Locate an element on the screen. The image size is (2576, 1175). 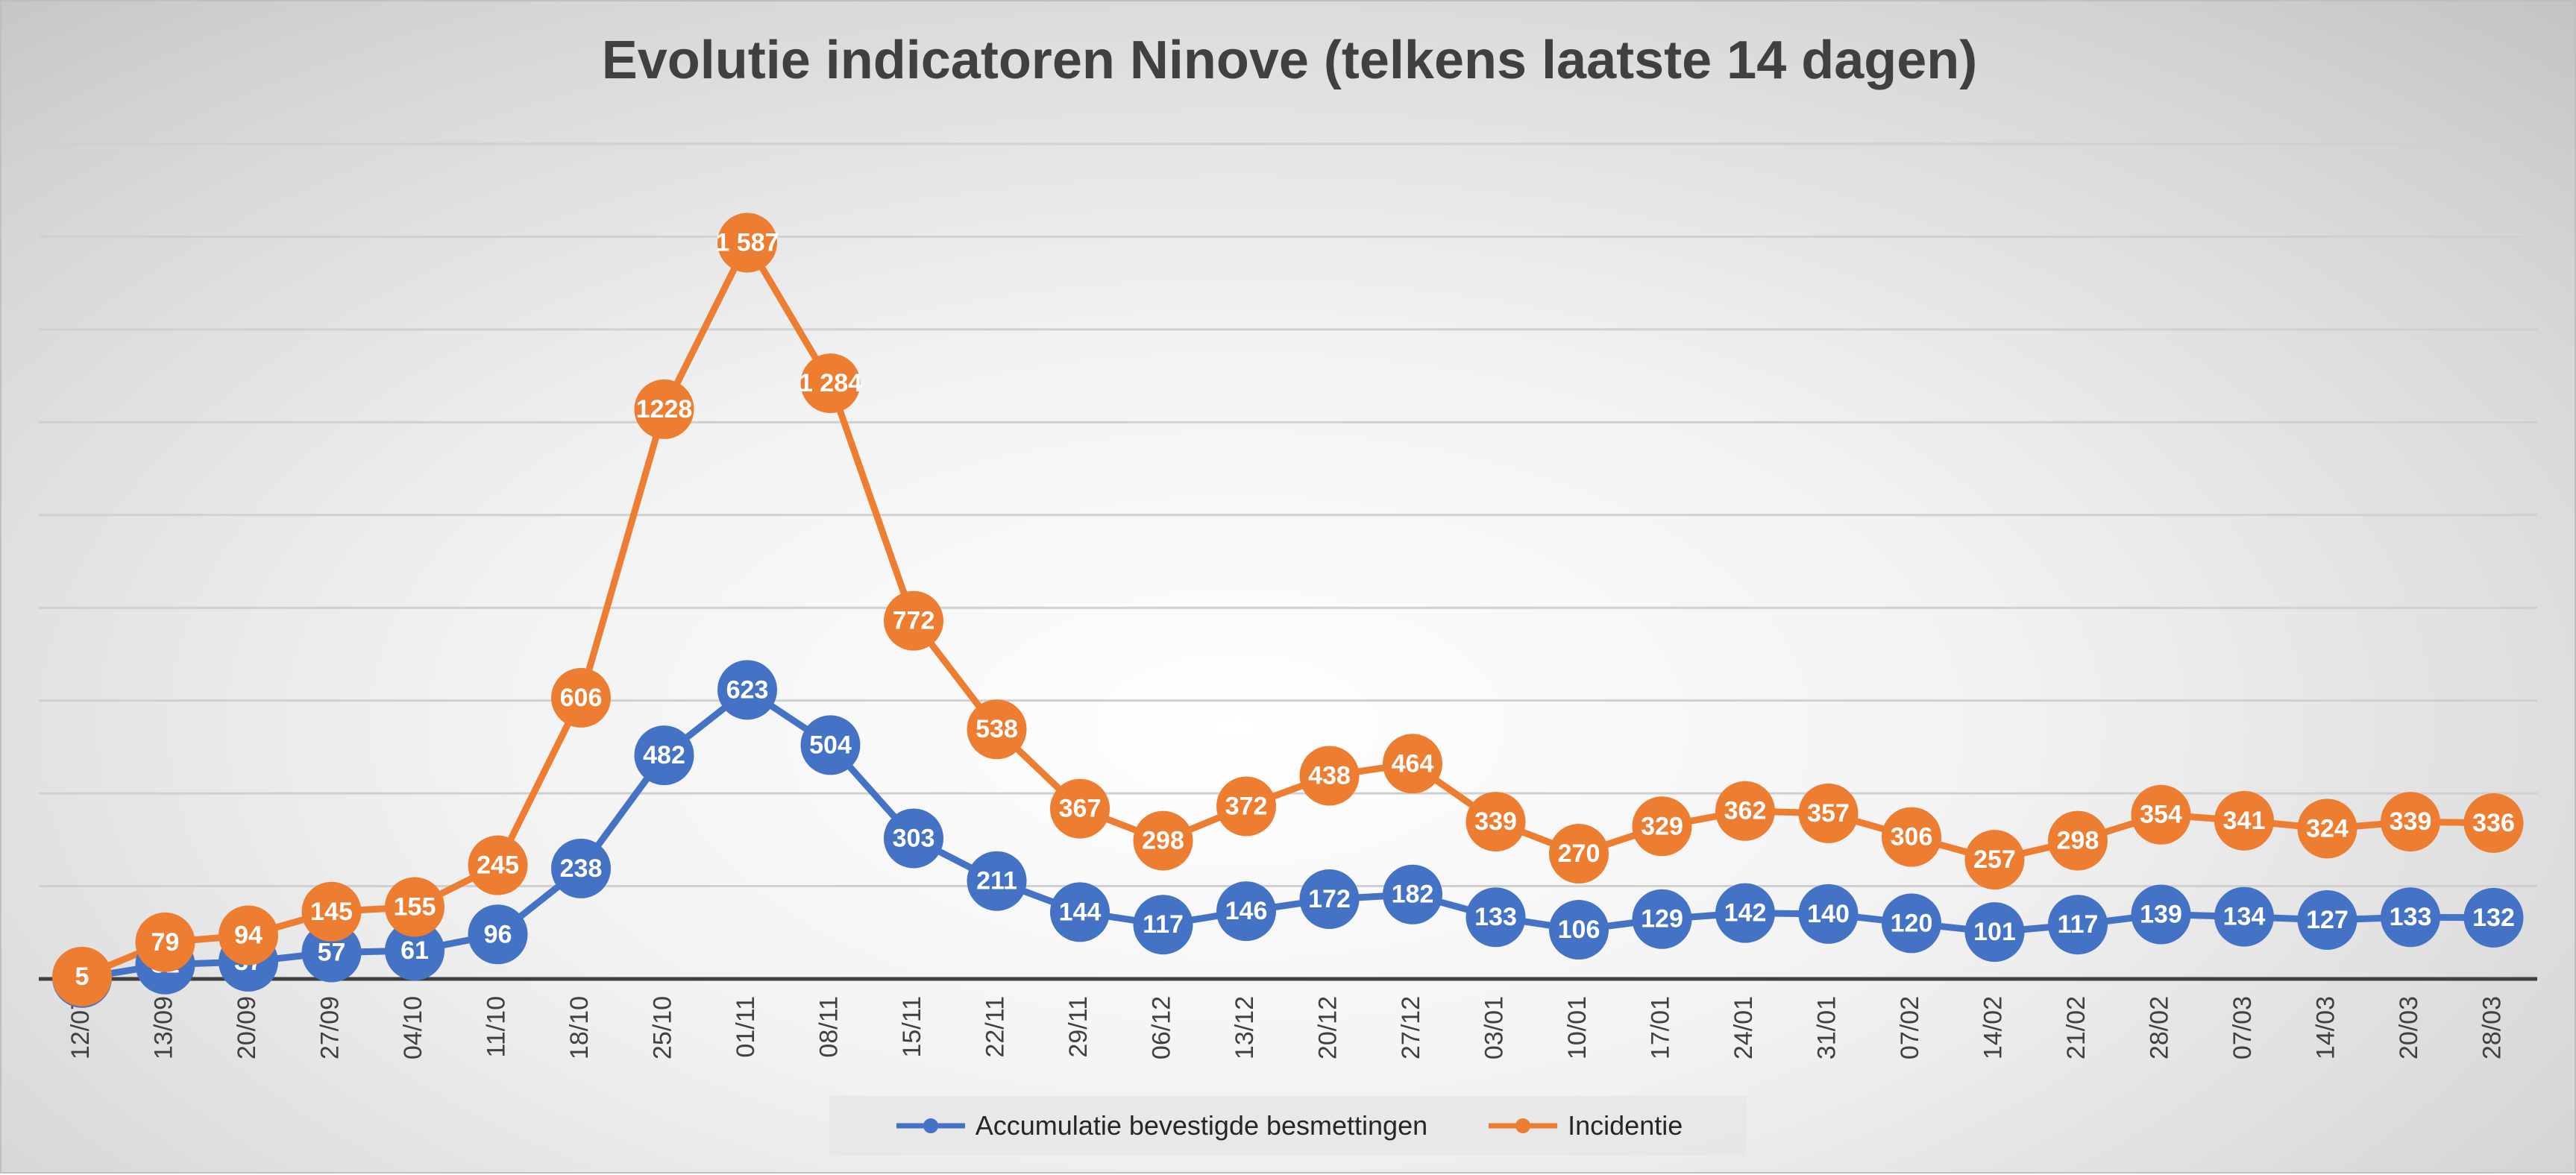
data-label-1: 298 is located at coordinates (2078, 841).